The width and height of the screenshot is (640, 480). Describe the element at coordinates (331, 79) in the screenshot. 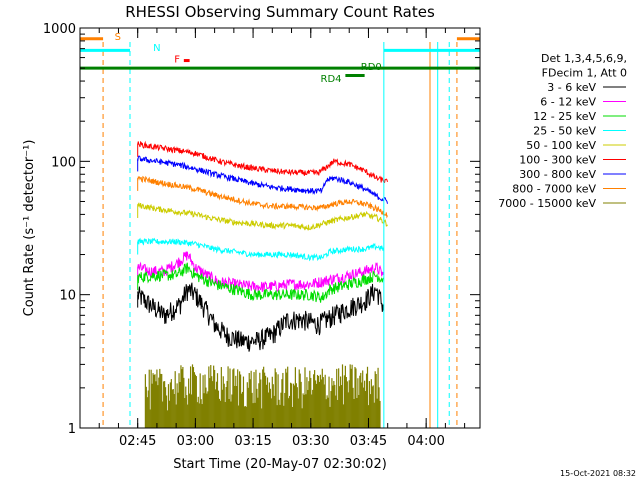

I see `flag-label-rd4: RD4` at that location.